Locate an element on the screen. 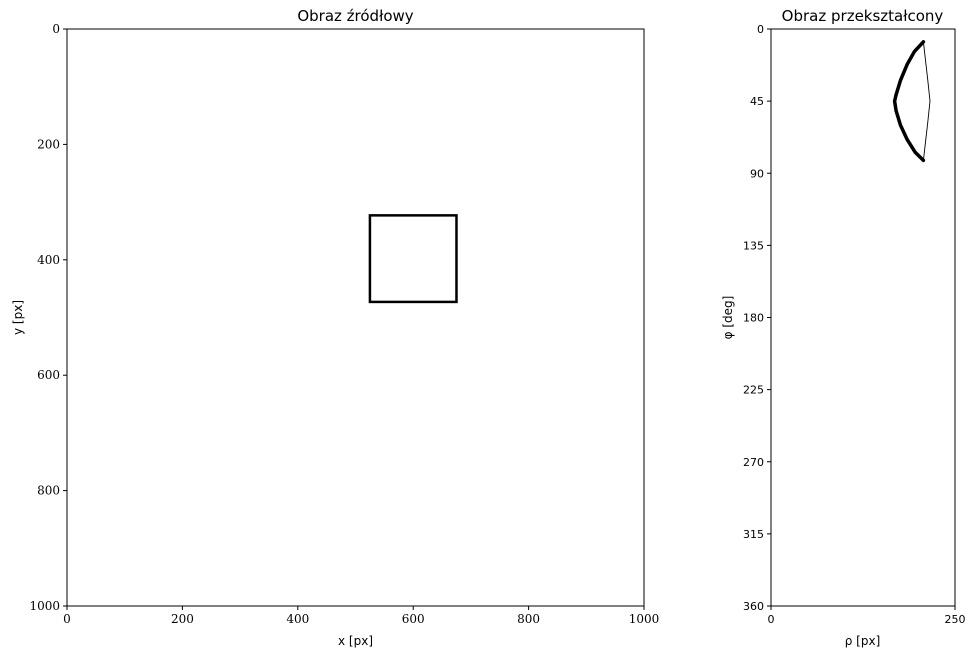 The height and width of the screenshot is (658, 975). transformed-y-tick-label: 0 is located at coordinates (760, 29).